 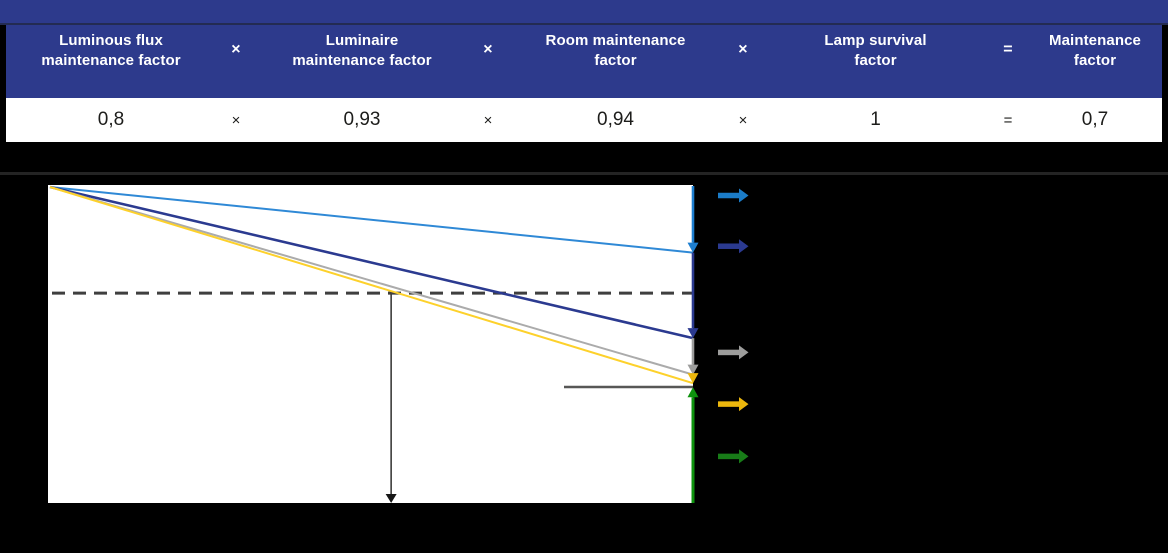 What do you see at coordinates (584, 173) in the screenshot?
I see `section-divider-line` at bounding box center [584, 173].